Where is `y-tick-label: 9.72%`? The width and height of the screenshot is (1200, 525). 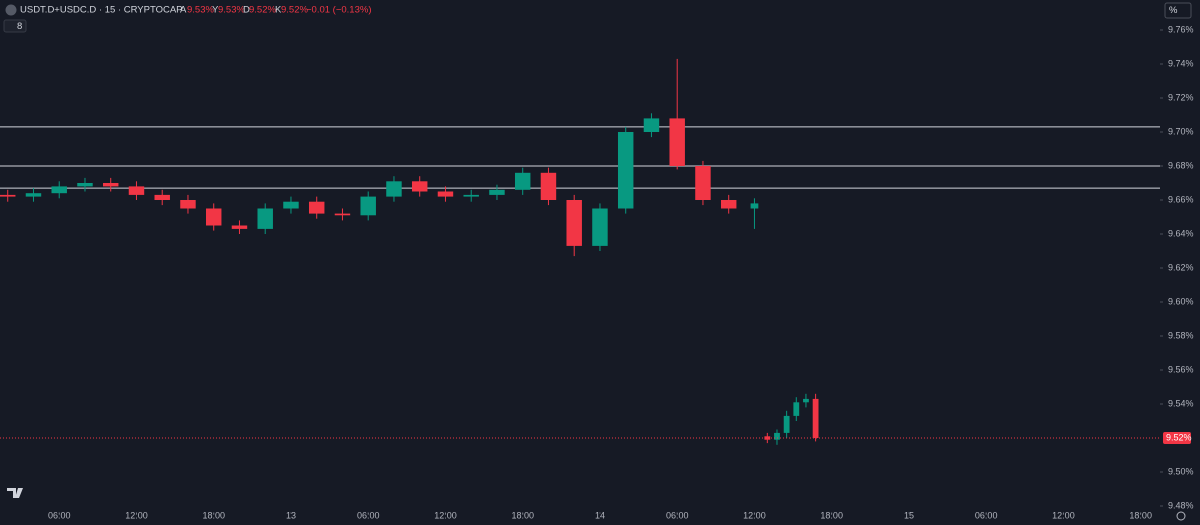
y-tick-label: 9.72% is located at coordinates (1181, 97).